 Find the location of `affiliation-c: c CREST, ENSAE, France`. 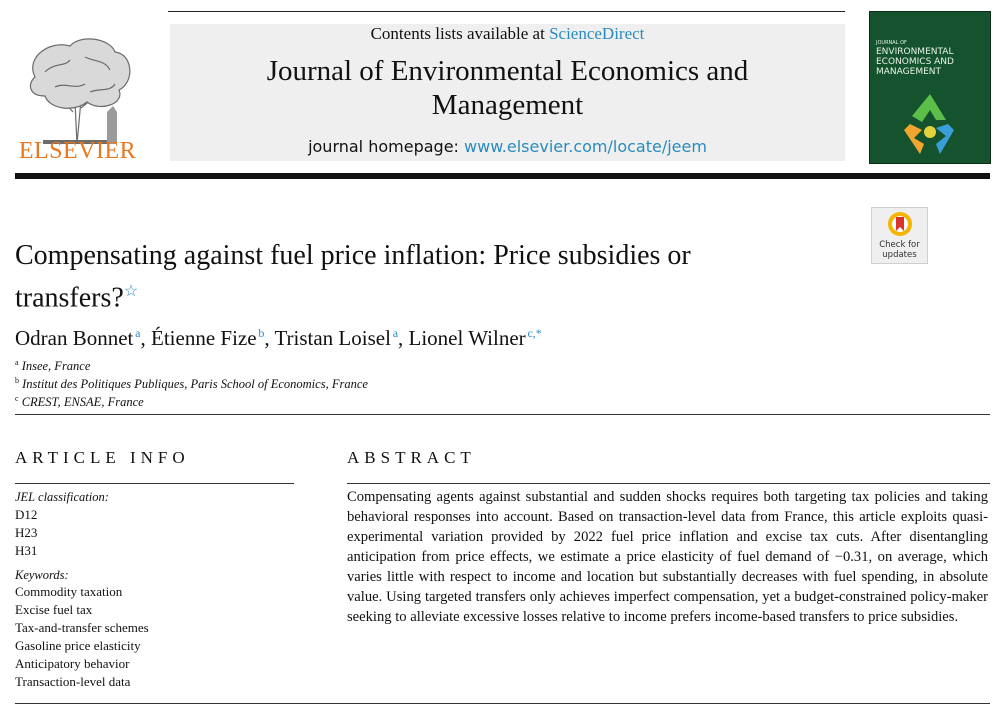

affiliation-c: c CREST, ENSAE, France is located at coordinates (79, 400).